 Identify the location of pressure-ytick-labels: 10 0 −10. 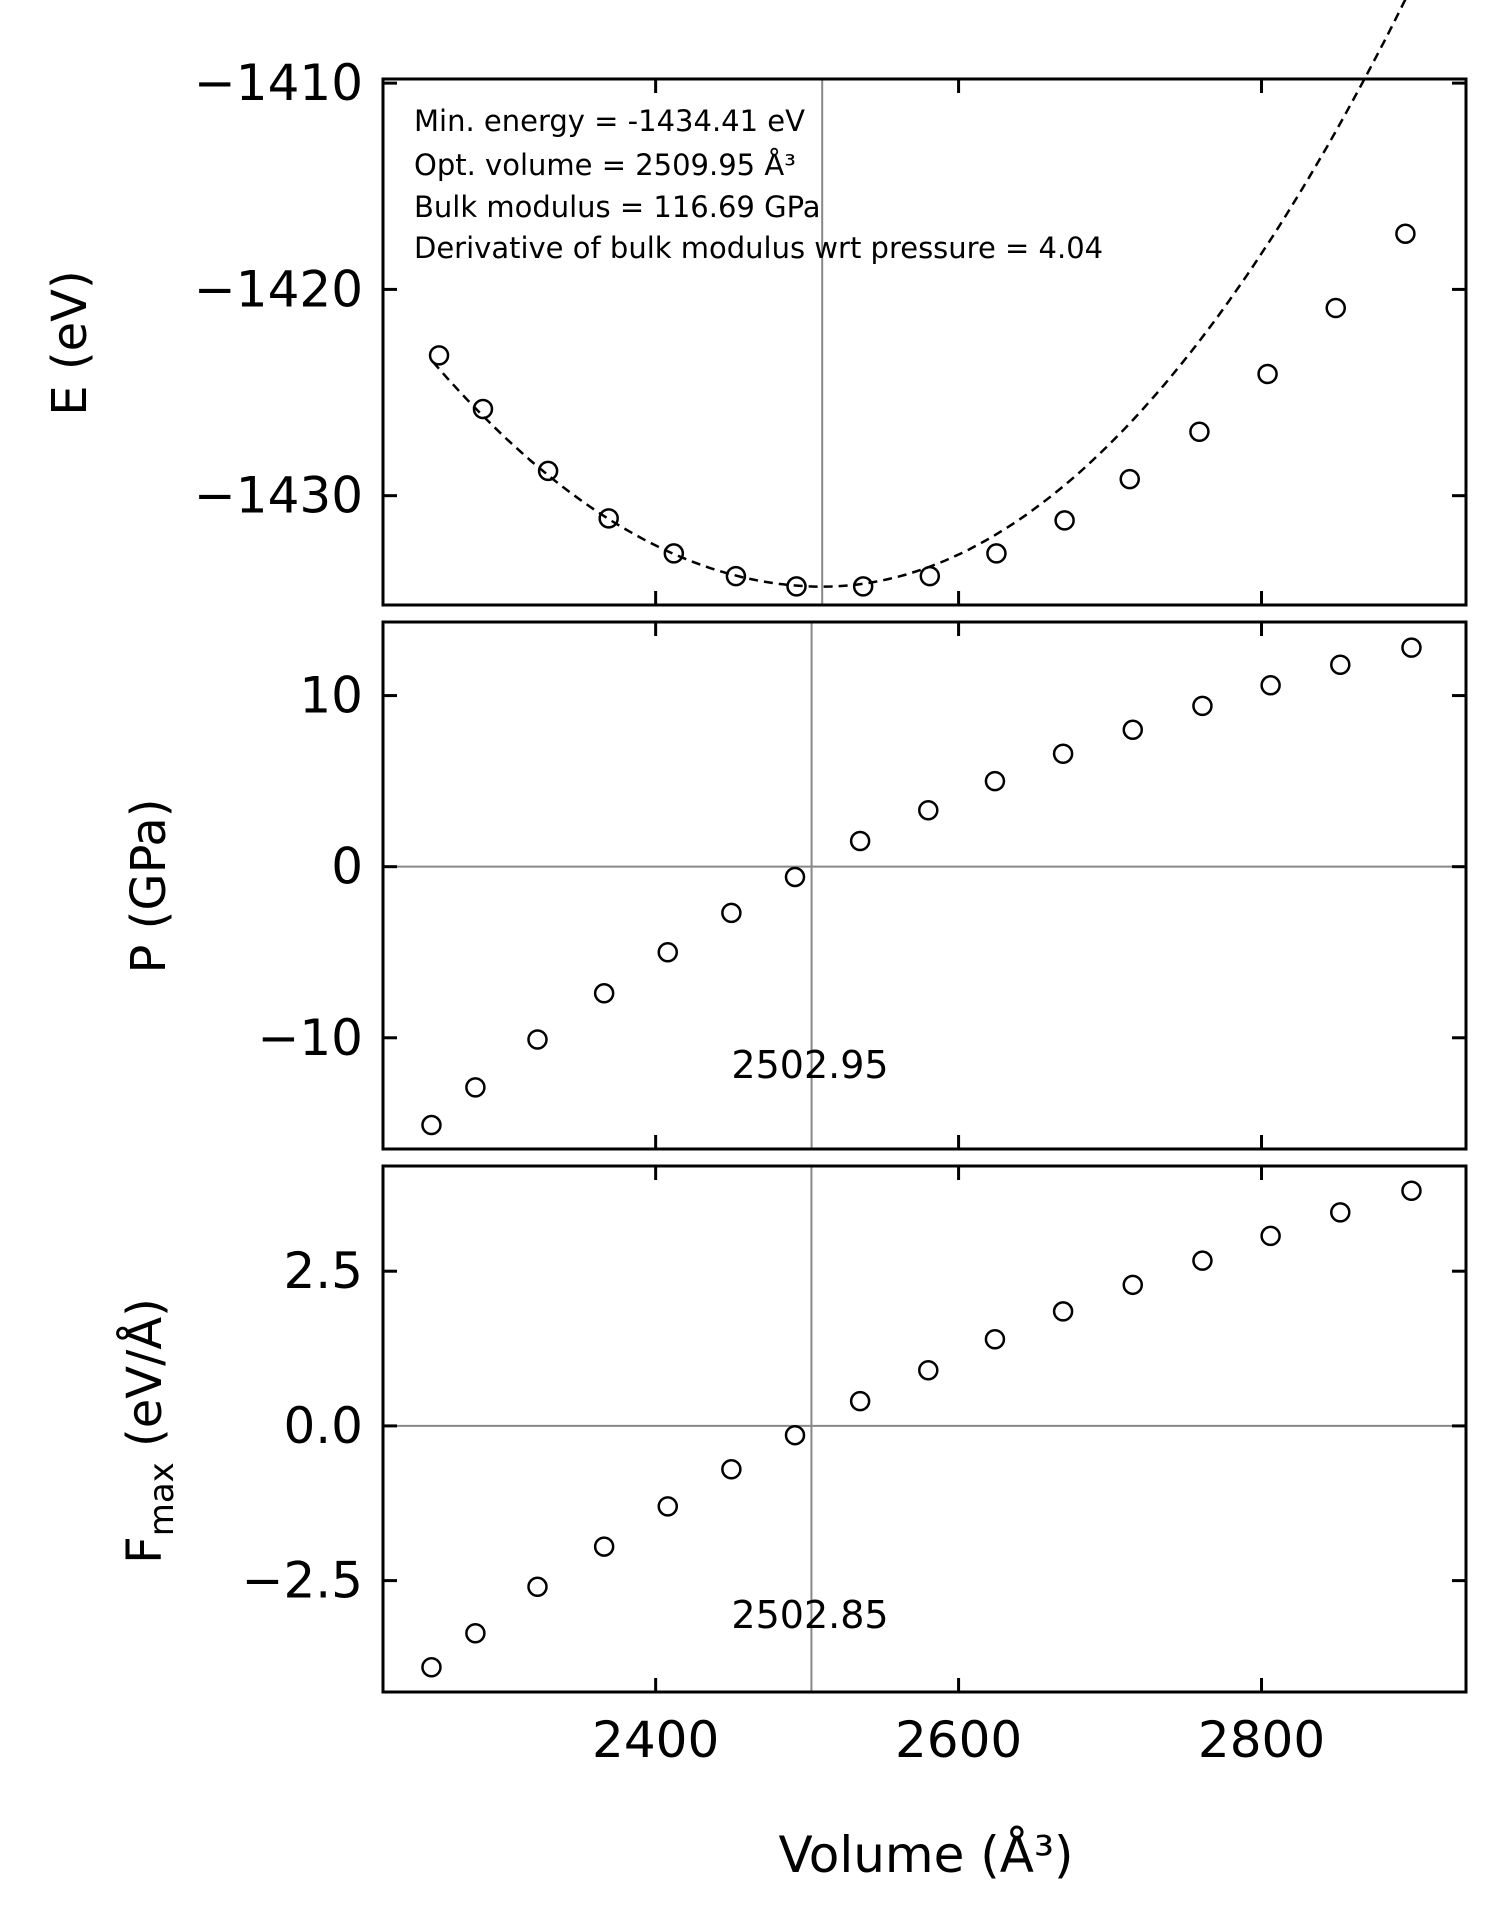
(310, 867).